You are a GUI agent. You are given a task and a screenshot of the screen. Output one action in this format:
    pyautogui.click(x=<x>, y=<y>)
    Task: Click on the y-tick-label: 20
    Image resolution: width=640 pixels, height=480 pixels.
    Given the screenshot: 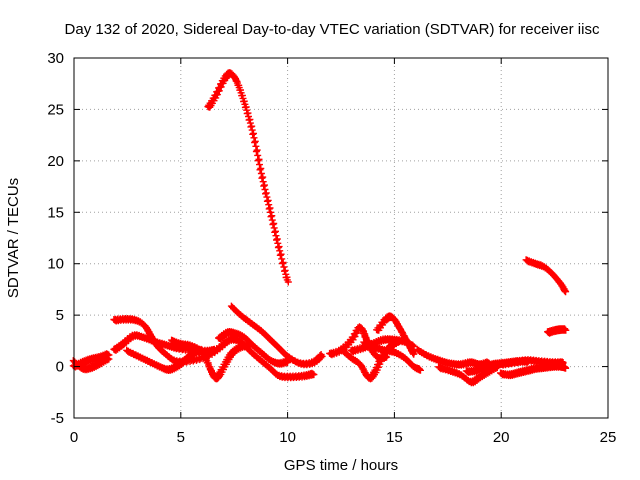 What is the action you would take?
    pyautogui.click(x=55, y=161)
    